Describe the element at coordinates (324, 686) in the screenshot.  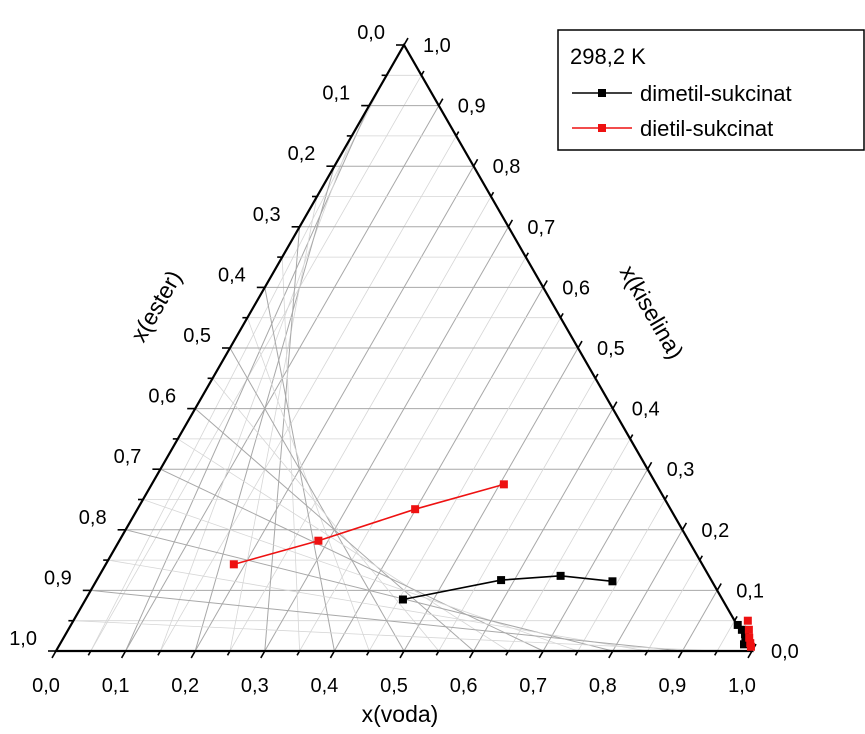
I see `tick-label-voda: 0,4` at that location.